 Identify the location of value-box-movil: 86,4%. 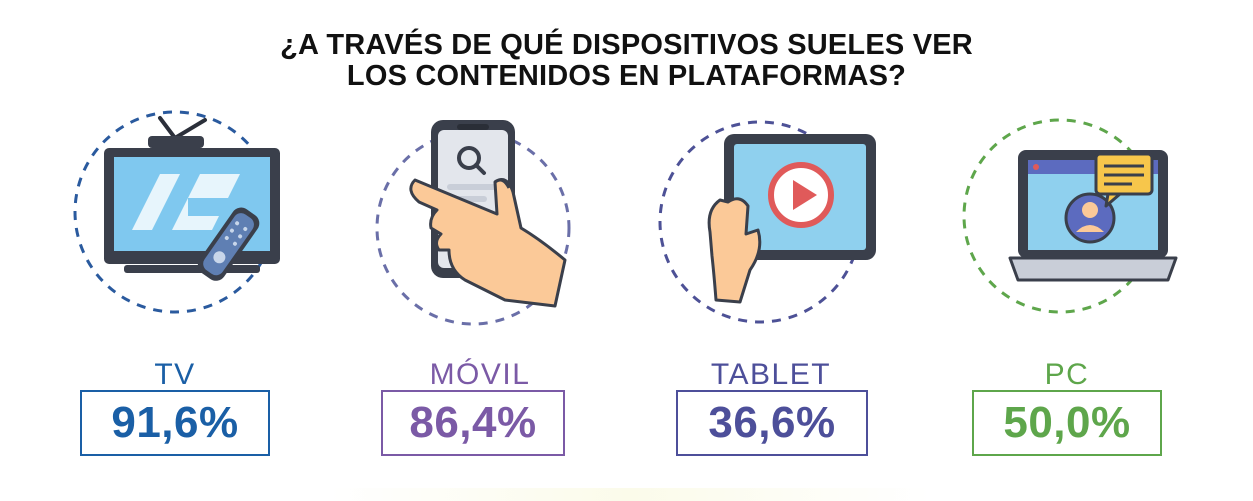
(473, 423).